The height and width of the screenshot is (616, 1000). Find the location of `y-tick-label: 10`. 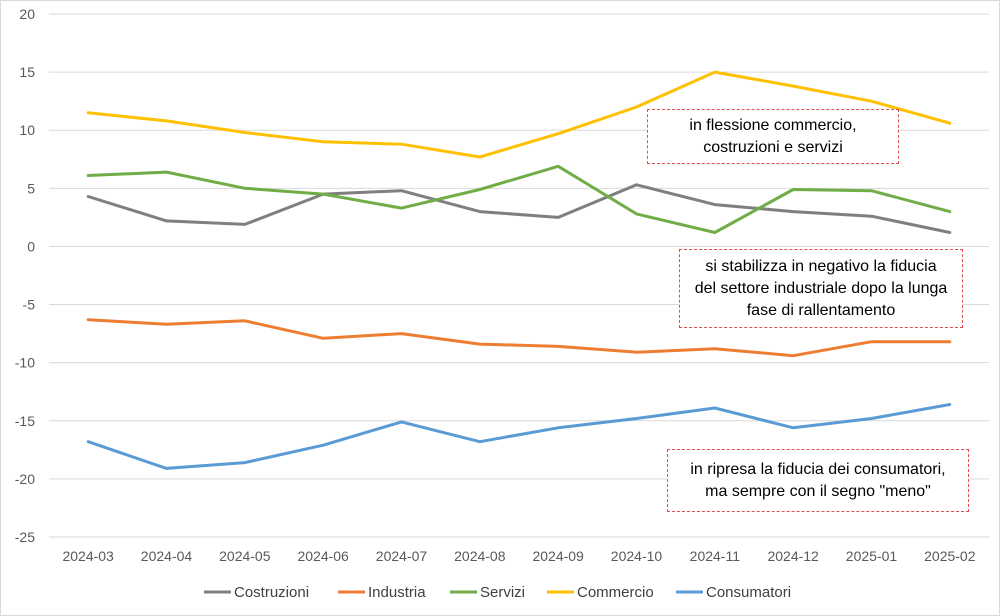

y-tick-label: 10 is located at coordinates (27, 130).